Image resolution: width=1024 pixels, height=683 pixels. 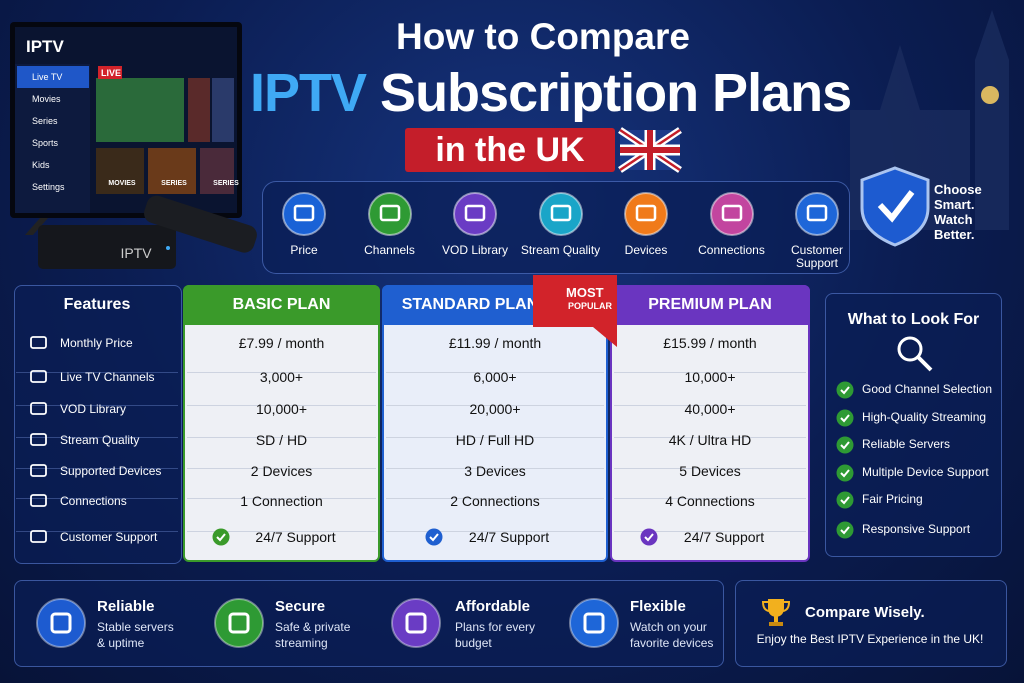 I want to click on benefit-title: Secure, so click(x=300, y=606).